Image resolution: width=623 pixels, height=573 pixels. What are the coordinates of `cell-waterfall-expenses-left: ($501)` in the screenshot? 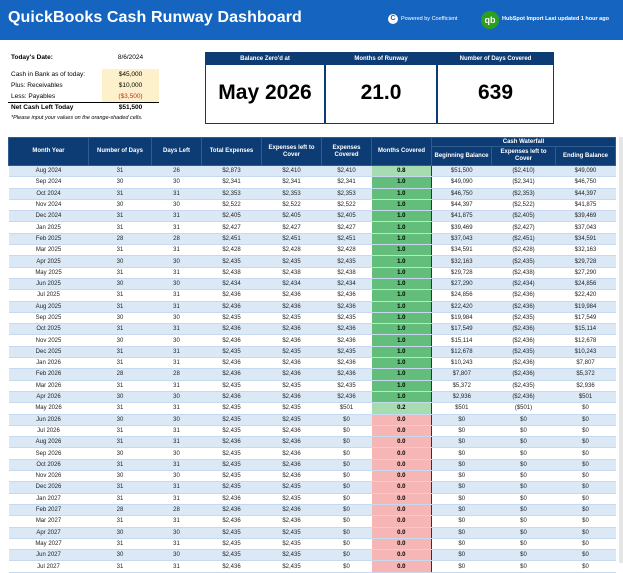 It's located at (523, 408).